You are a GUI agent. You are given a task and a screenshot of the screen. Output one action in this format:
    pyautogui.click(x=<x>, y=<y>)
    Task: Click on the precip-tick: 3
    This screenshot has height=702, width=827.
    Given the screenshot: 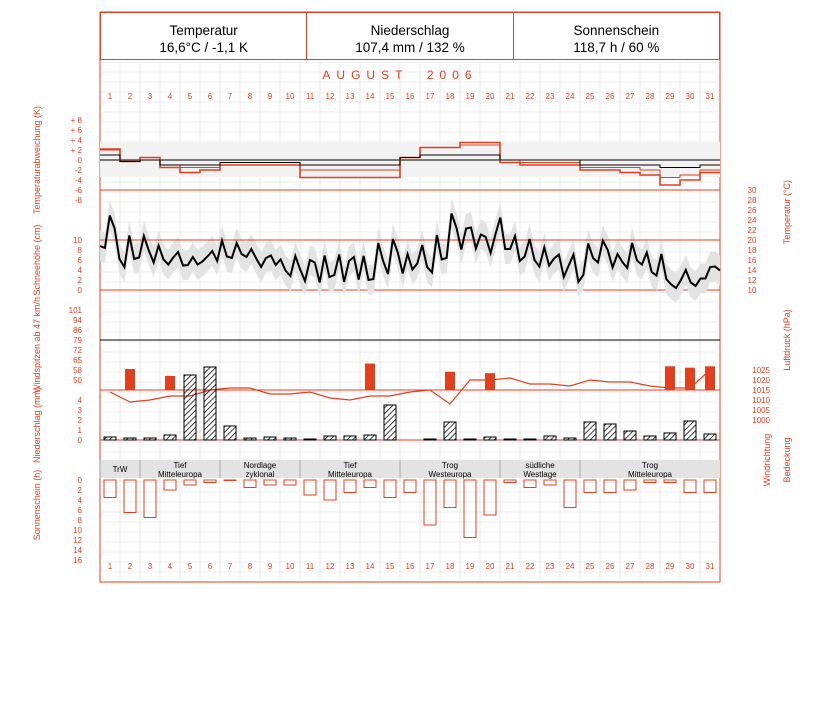 What is the action you would take?
    pyautogui.click(x=80, y=410)
    